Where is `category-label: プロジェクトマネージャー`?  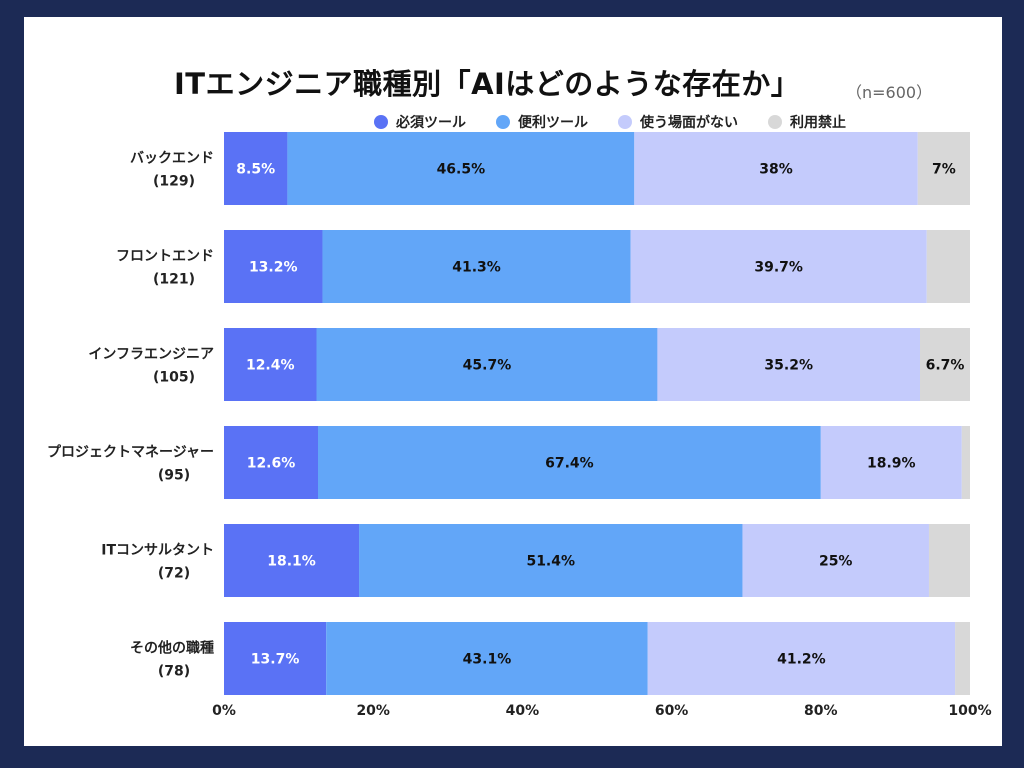
category-label: プロジェクトマネージャー is located at coordinates (130, 453).